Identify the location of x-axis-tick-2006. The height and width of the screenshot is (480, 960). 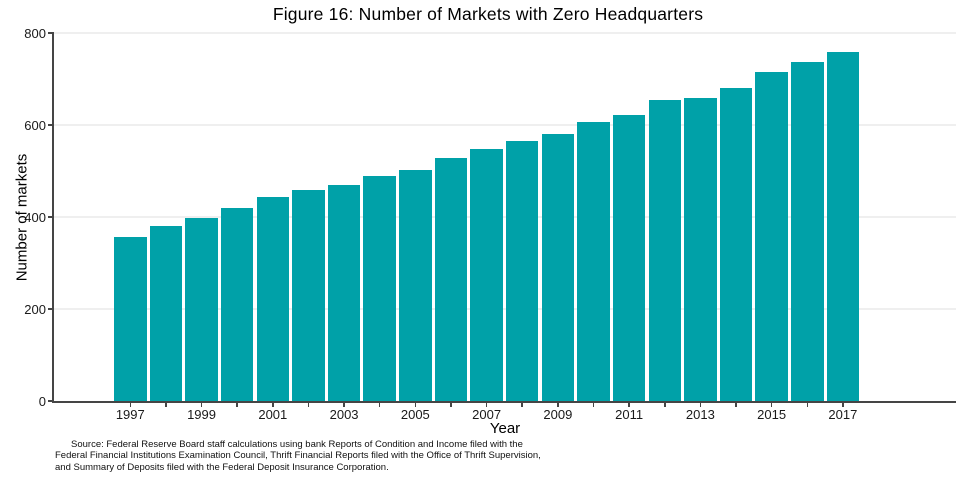
(451, 405).